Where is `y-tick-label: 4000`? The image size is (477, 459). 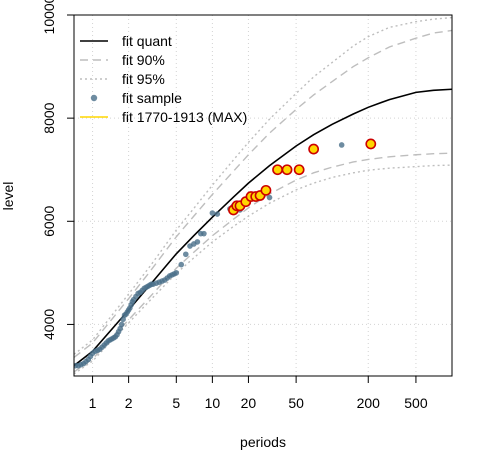 y-tick-label: 4000 is located at coordinates (49, 324).